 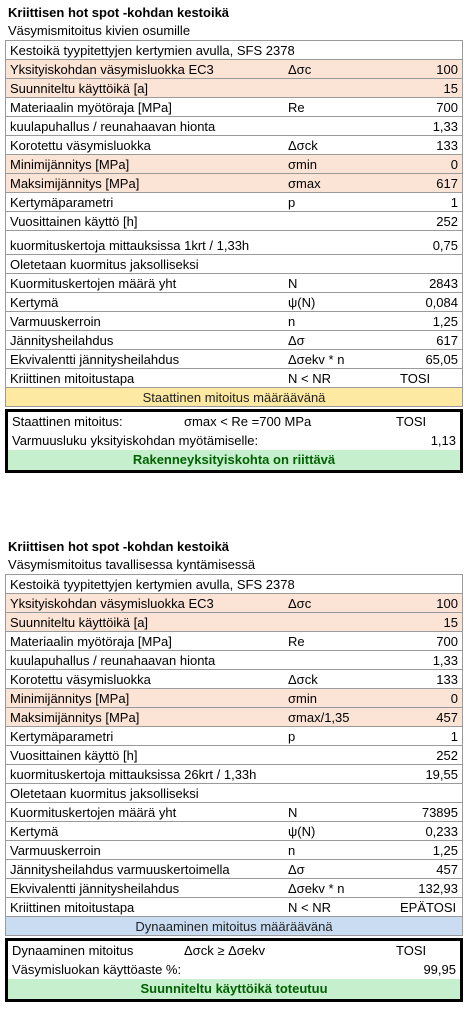 What do you see at coordinates (439, 969) in the screenshot?
I see `row-value: 99,95` at bounding box center [439, 969].